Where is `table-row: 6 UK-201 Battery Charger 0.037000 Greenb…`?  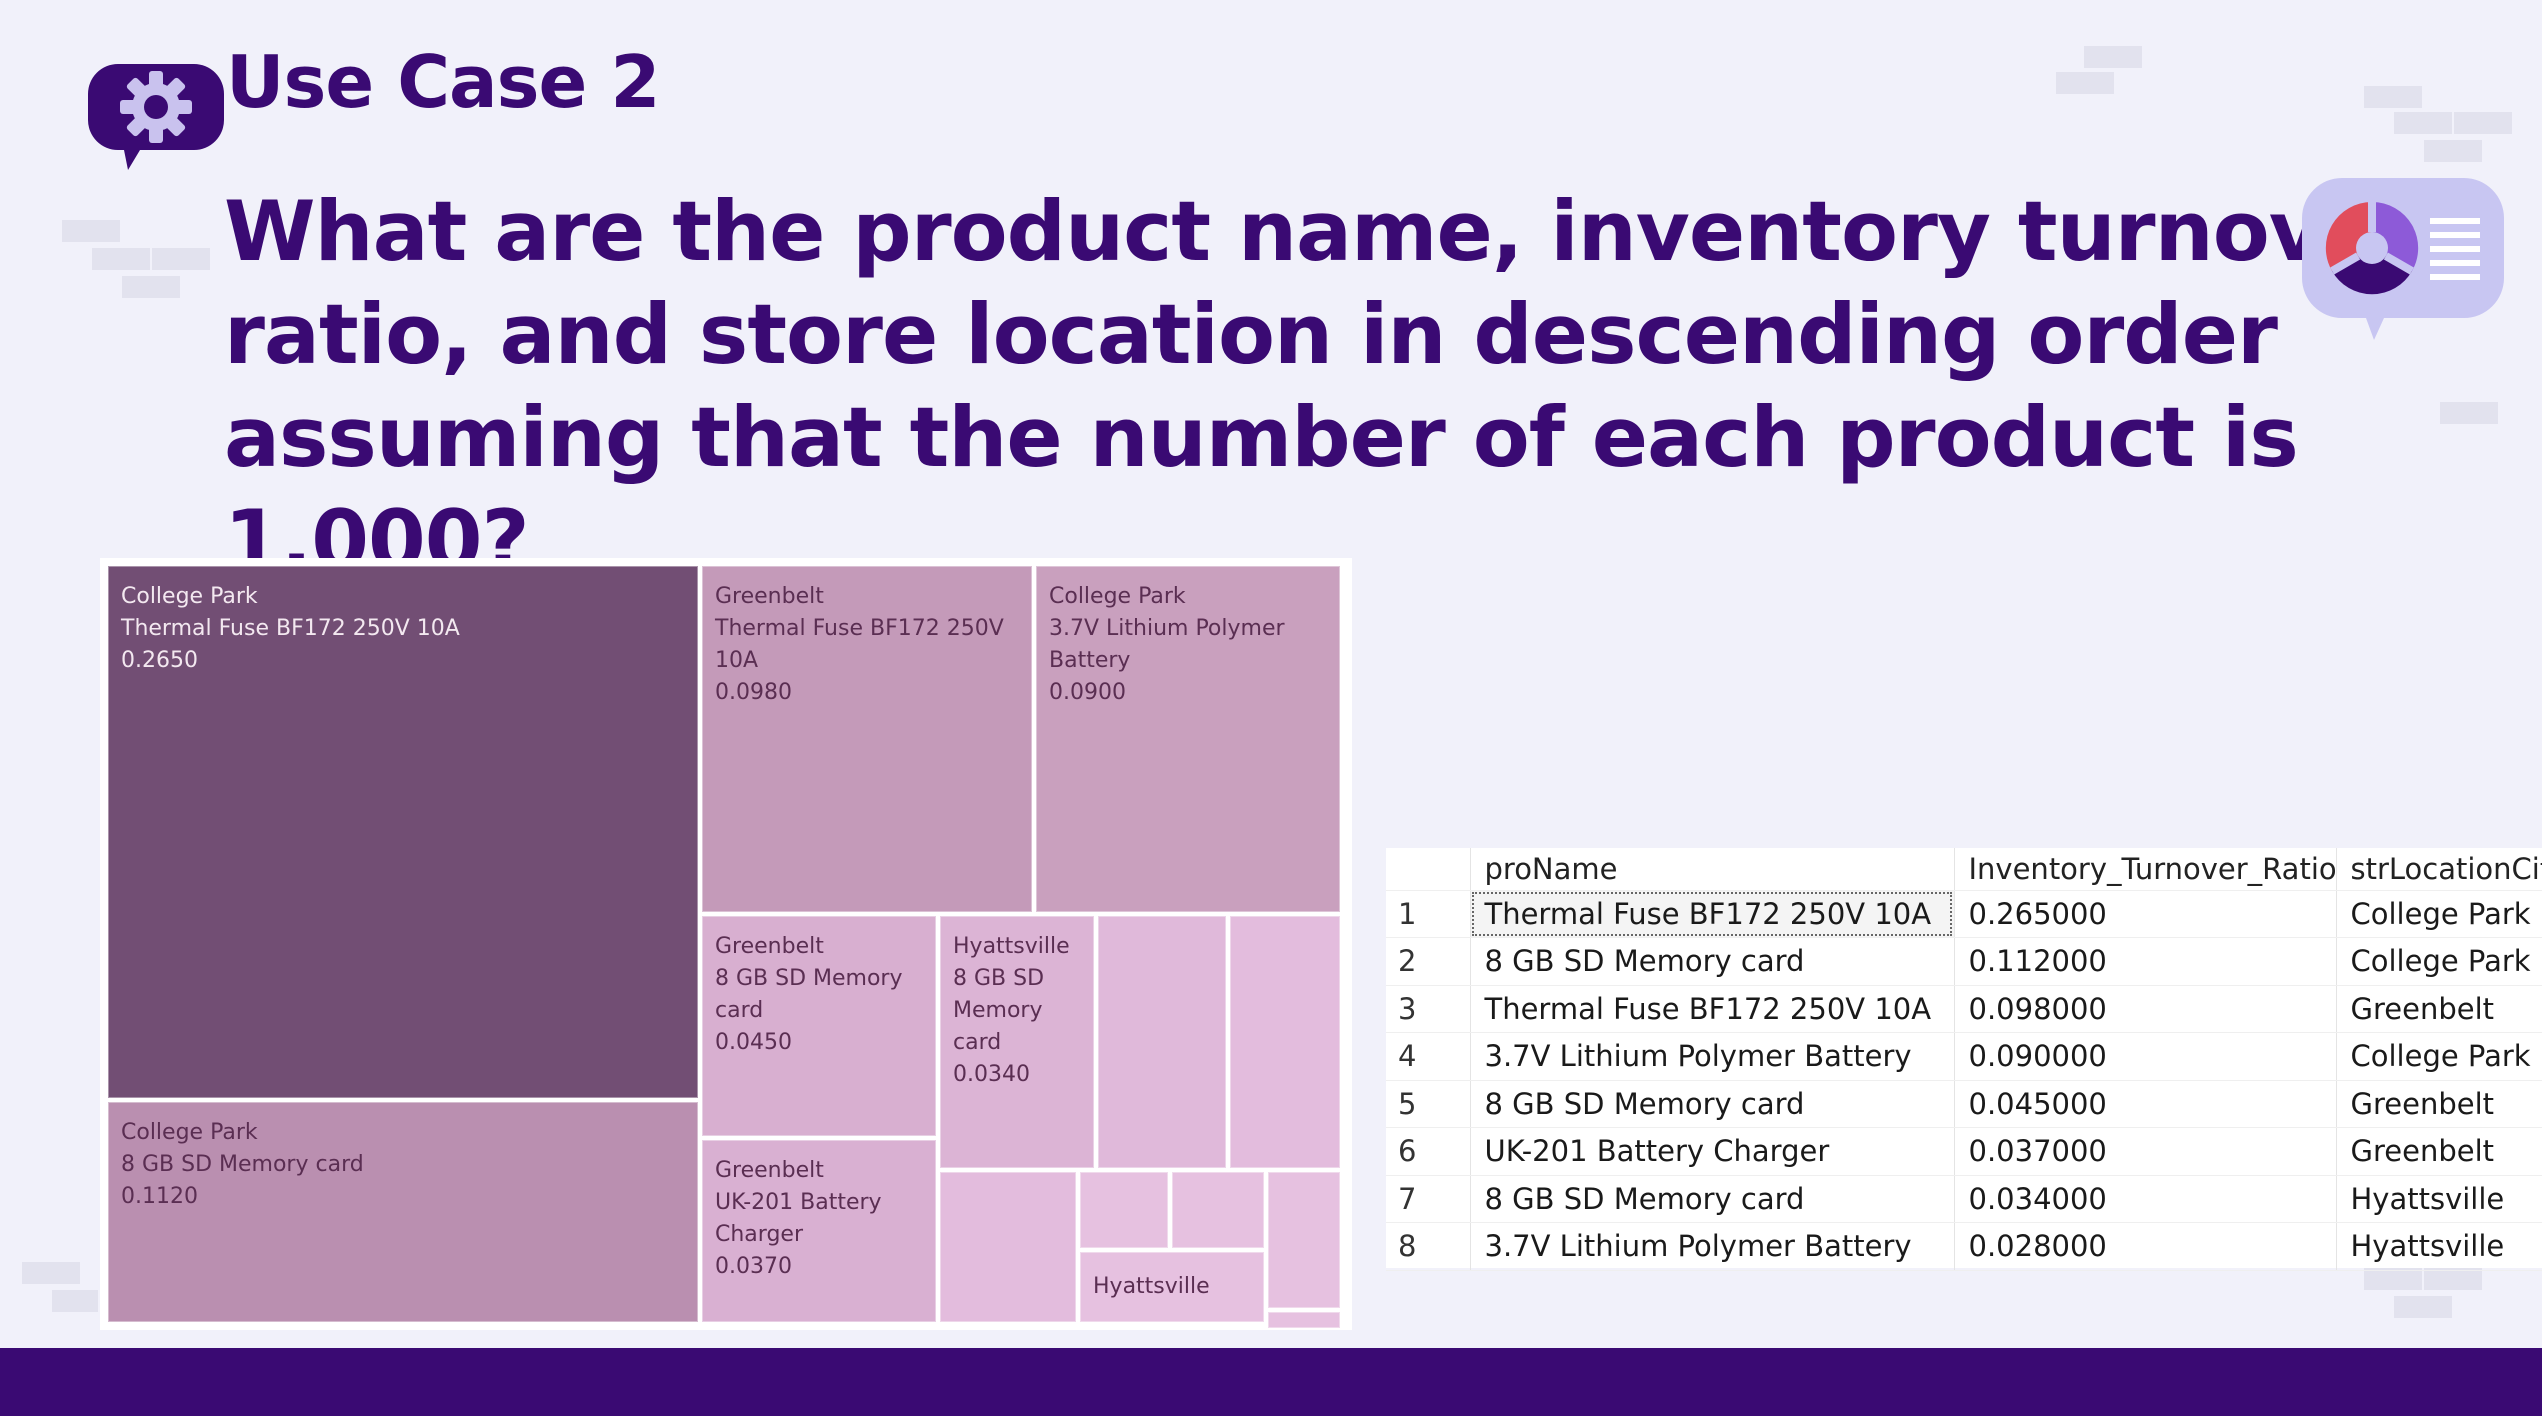
table-row: 6 UK-201 Battery Charger 0.037000 Greenb… is located at coordinates (1964, 1151).